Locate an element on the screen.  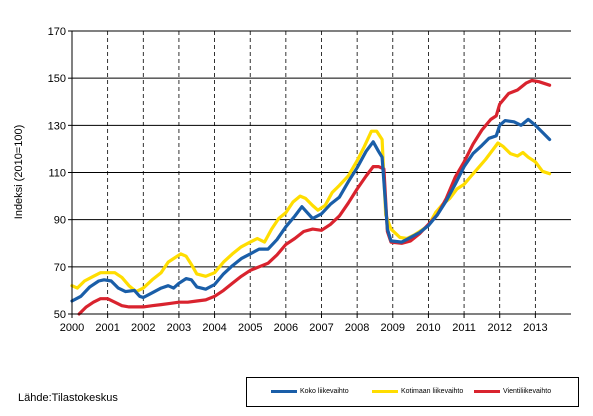
y-tick-label: 90 is located at coordinates (60, 221).